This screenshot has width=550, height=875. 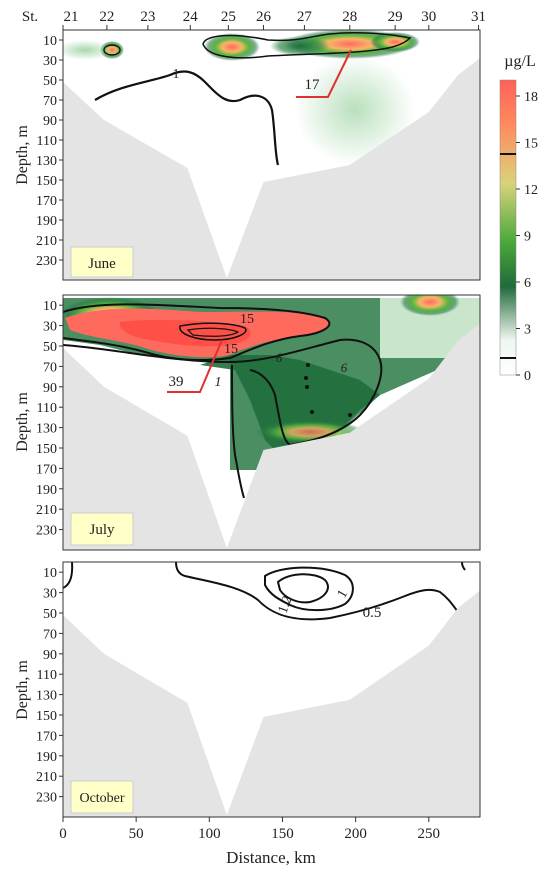 I want to click on station-label: 25, so click(x=228, y=17).